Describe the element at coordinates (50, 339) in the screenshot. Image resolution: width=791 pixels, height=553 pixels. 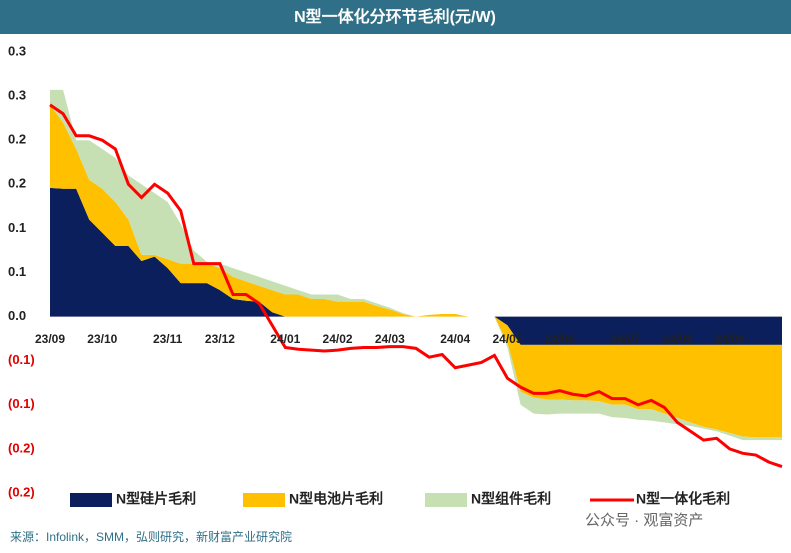
I see `x-tick-label: 23/09` at that location.